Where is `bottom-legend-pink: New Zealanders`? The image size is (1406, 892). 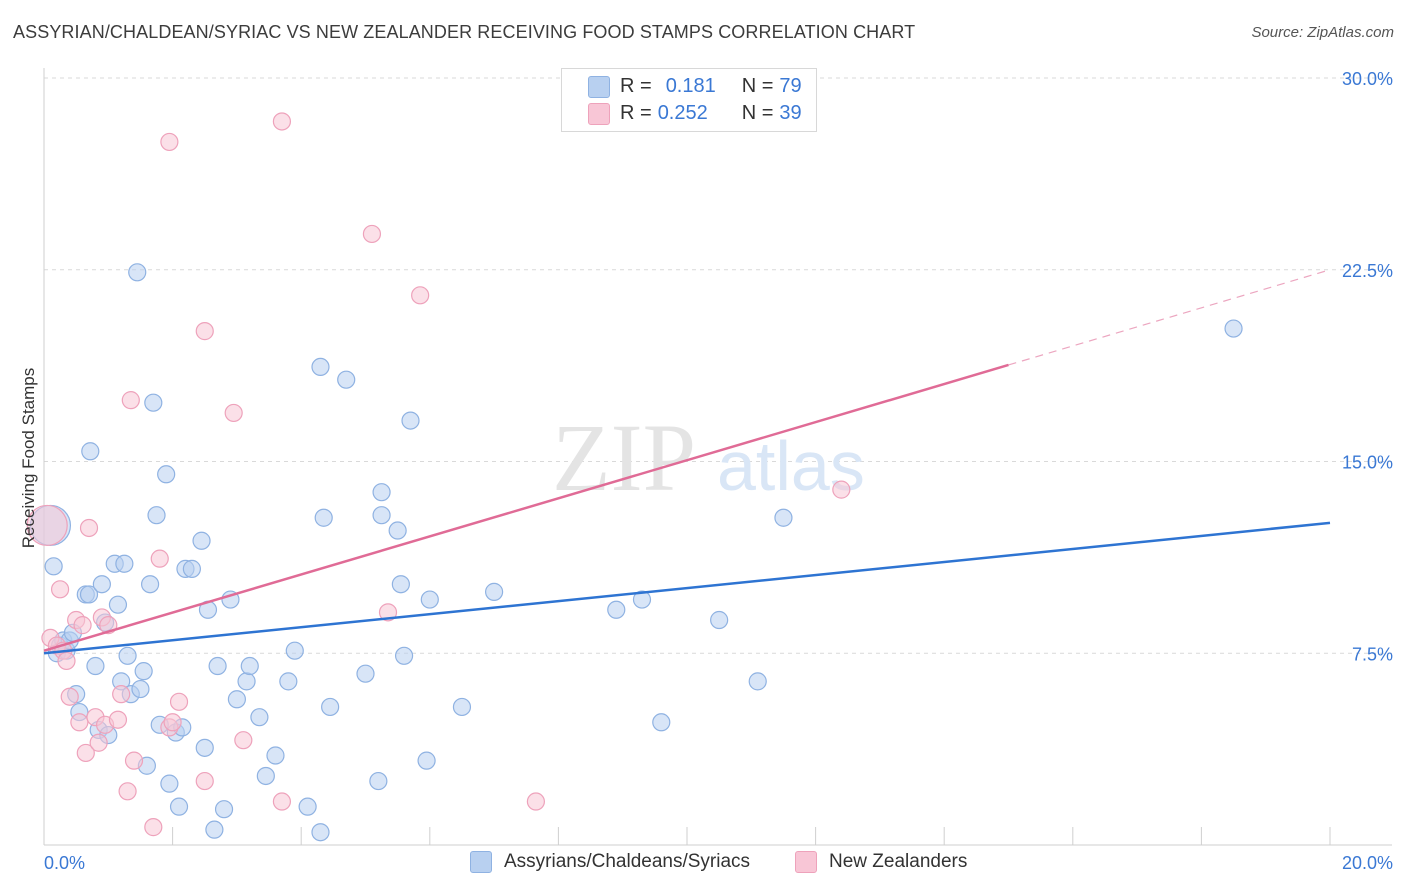 bottom-legend-pink: New Zealanders is located at coordinates (881, 862).